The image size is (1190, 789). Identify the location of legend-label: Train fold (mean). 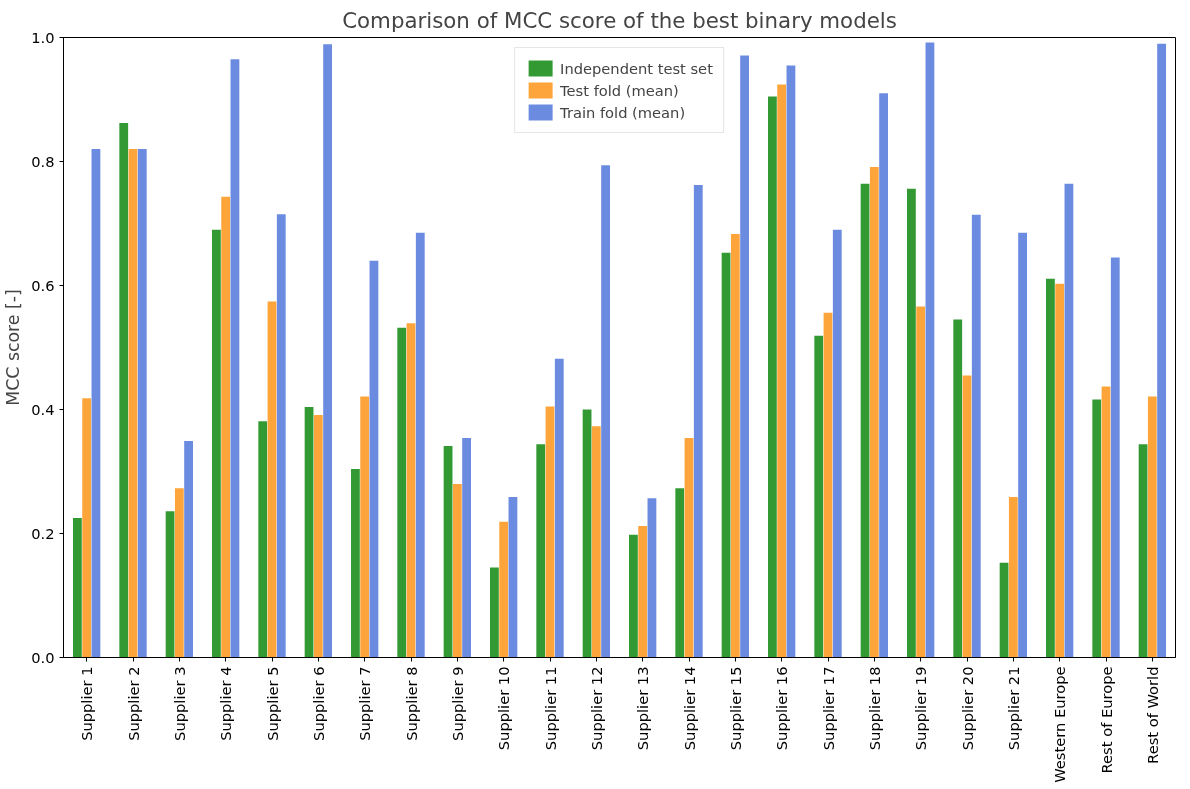
(623, 112).